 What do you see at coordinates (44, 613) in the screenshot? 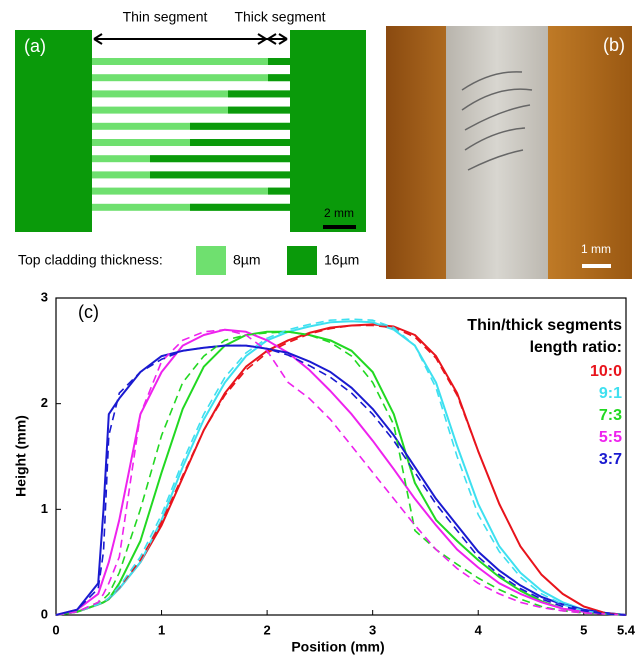
I see `y-tick-label: 0` at bounding box center [44, 613].